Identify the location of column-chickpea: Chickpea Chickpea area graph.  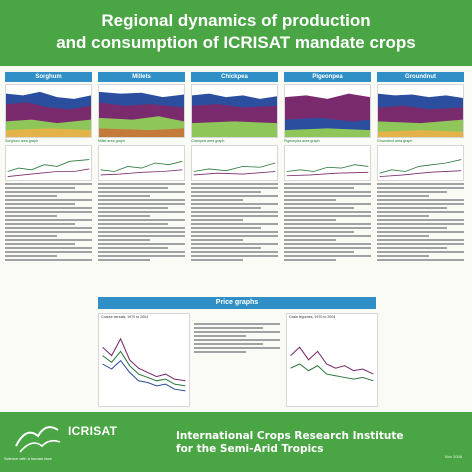
(234, 181).